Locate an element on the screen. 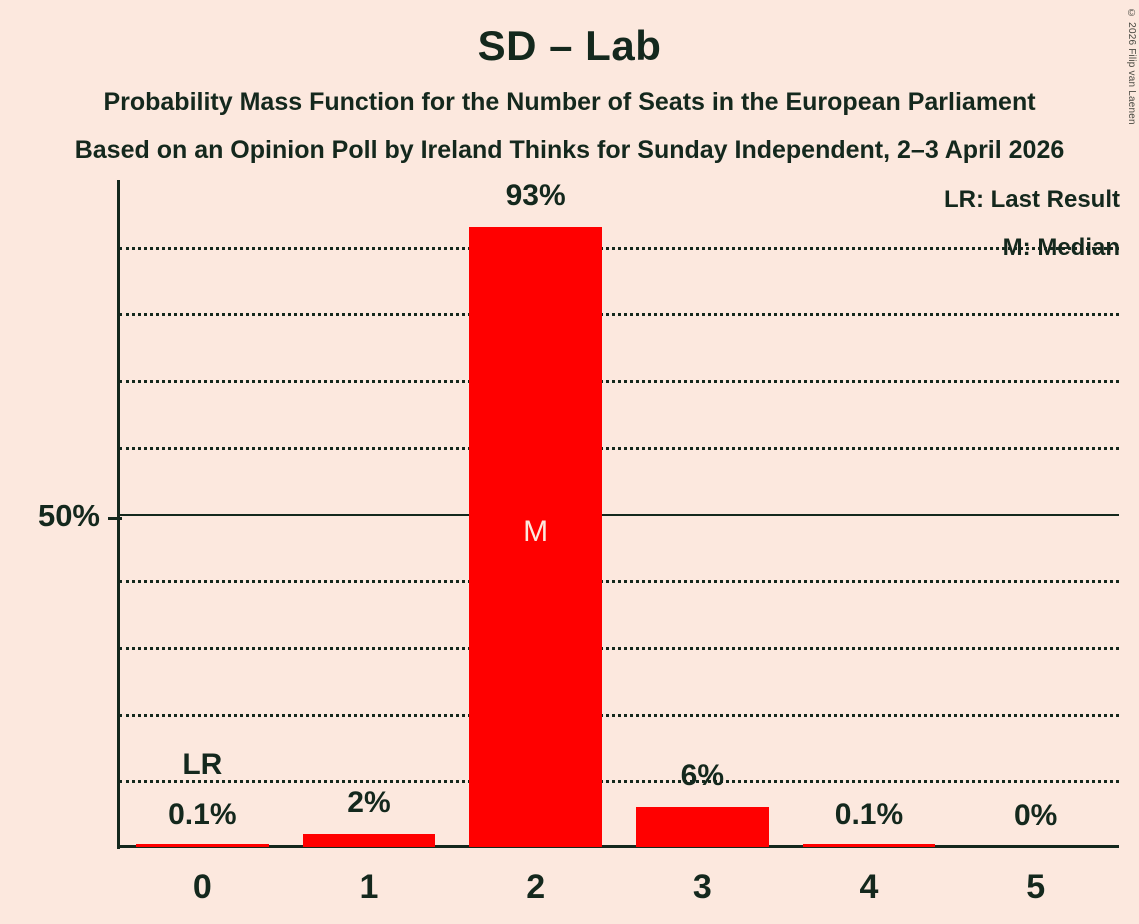 This screenshot has width=1139, height=924. legend-last-result: LR: Last Result is located at coordinates (1031, 199).